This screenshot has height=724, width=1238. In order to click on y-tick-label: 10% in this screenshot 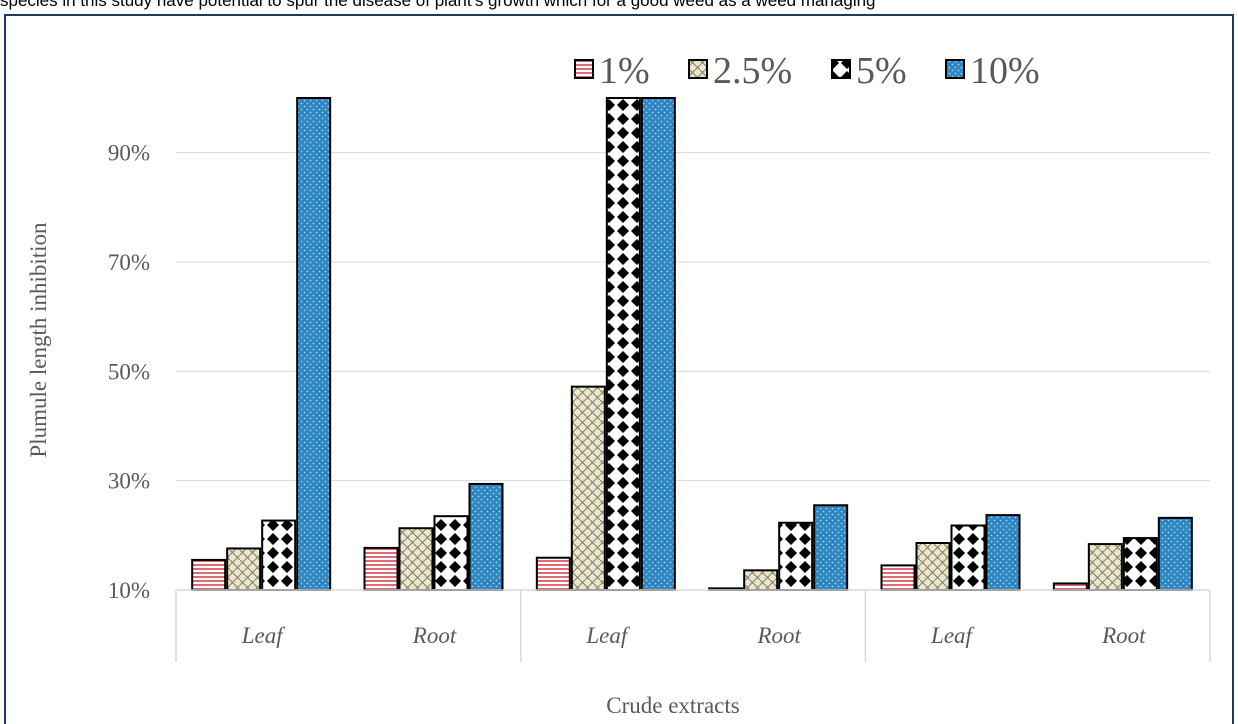, I will do `click(129, 590)`.